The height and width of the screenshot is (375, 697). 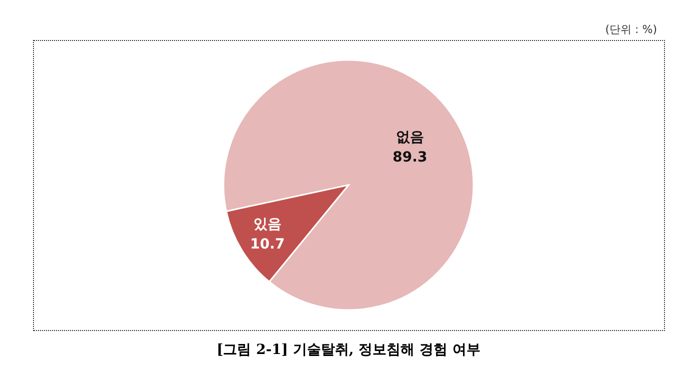 What do you see at coordinates (288, 233) in the screenshot?
I see `pie-slice` at bounding box center [288, 233].